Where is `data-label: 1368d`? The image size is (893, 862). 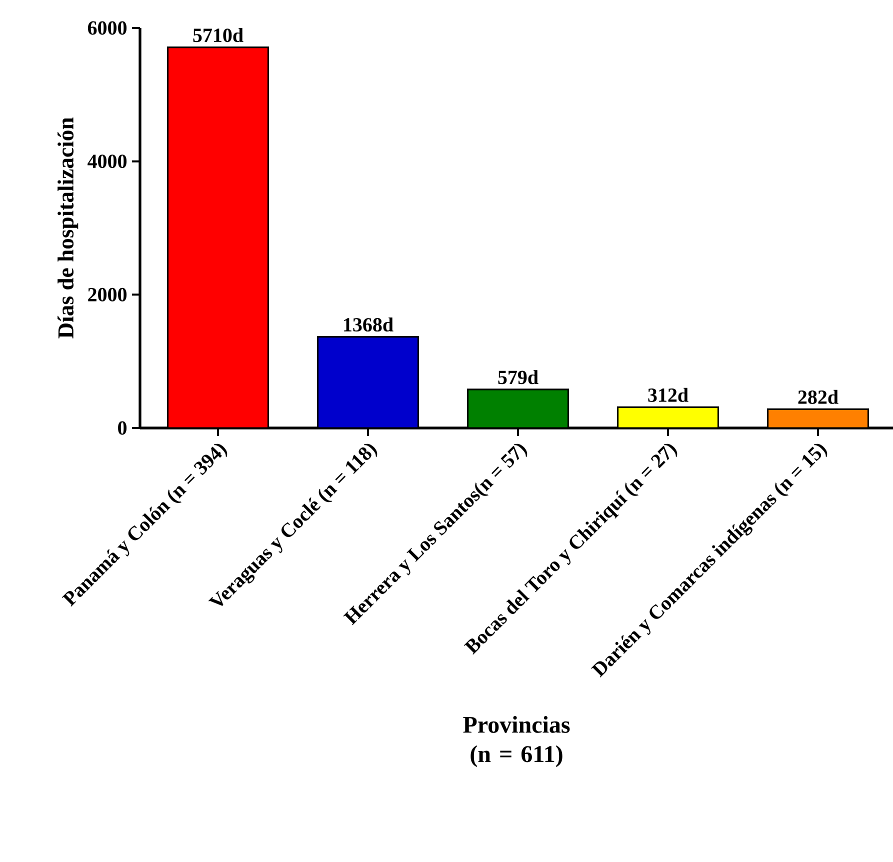 data-label: 1368d is located at coordinates (369, 324).